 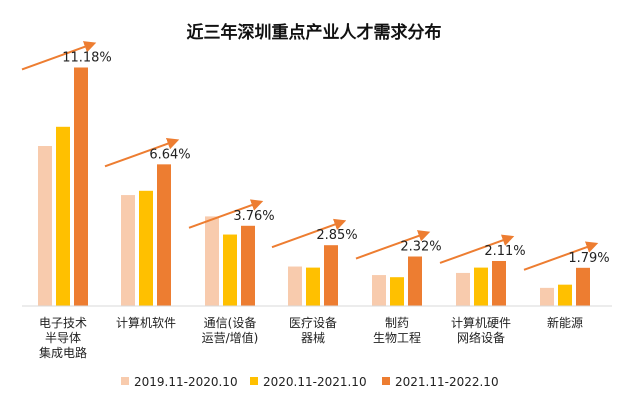 What do you see at coordinates (331, 275) in the screenshot?
I see `bar-series3-cat4` at bounding box center [331, 275].